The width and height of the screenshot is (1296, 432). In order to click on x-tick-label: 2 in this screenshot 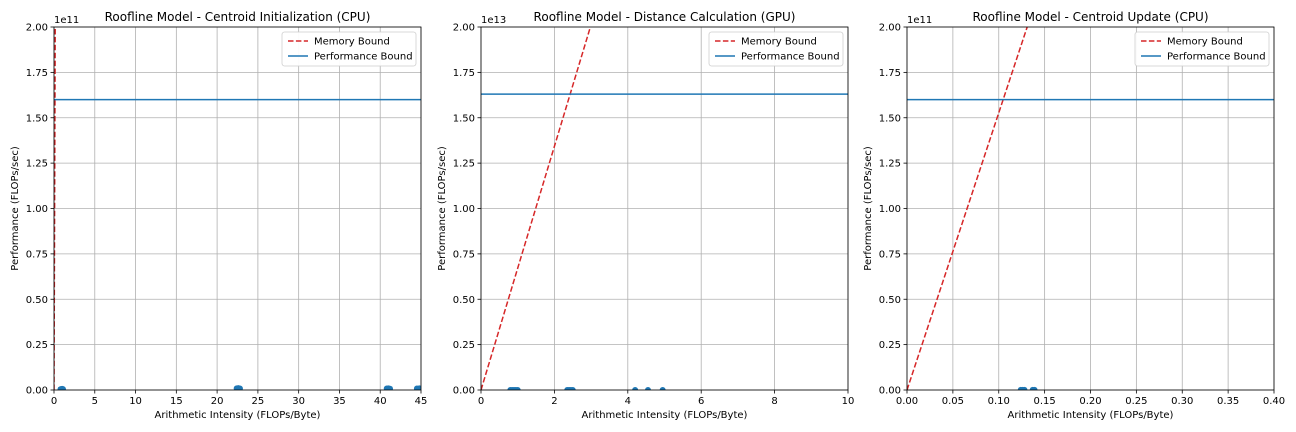, I will do `click(554, 401)`.